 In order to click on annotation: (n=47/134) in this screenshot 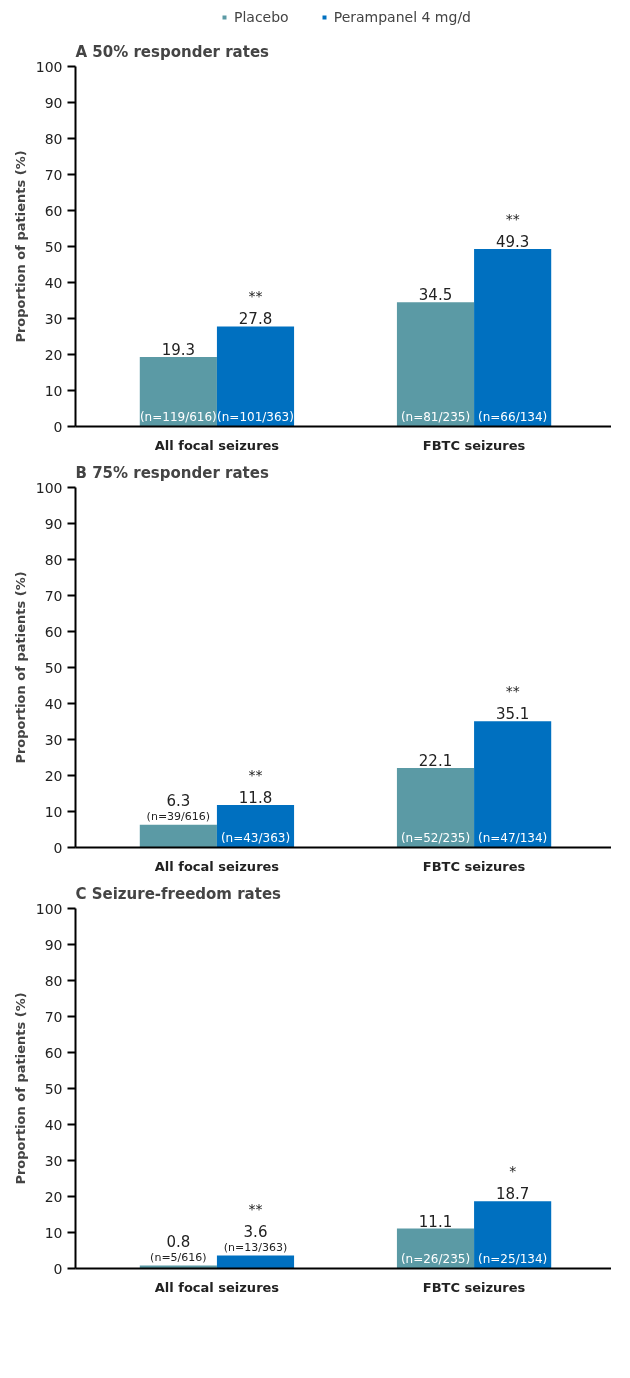, I will do `click(513, 837)`.